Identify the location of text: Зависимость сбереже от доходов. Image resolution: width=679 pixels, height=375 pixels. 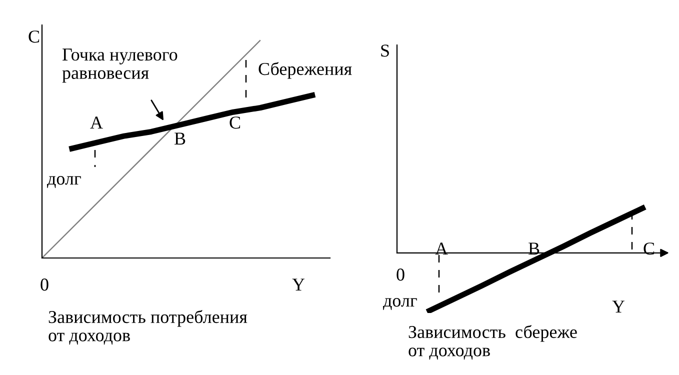
(492, 342).